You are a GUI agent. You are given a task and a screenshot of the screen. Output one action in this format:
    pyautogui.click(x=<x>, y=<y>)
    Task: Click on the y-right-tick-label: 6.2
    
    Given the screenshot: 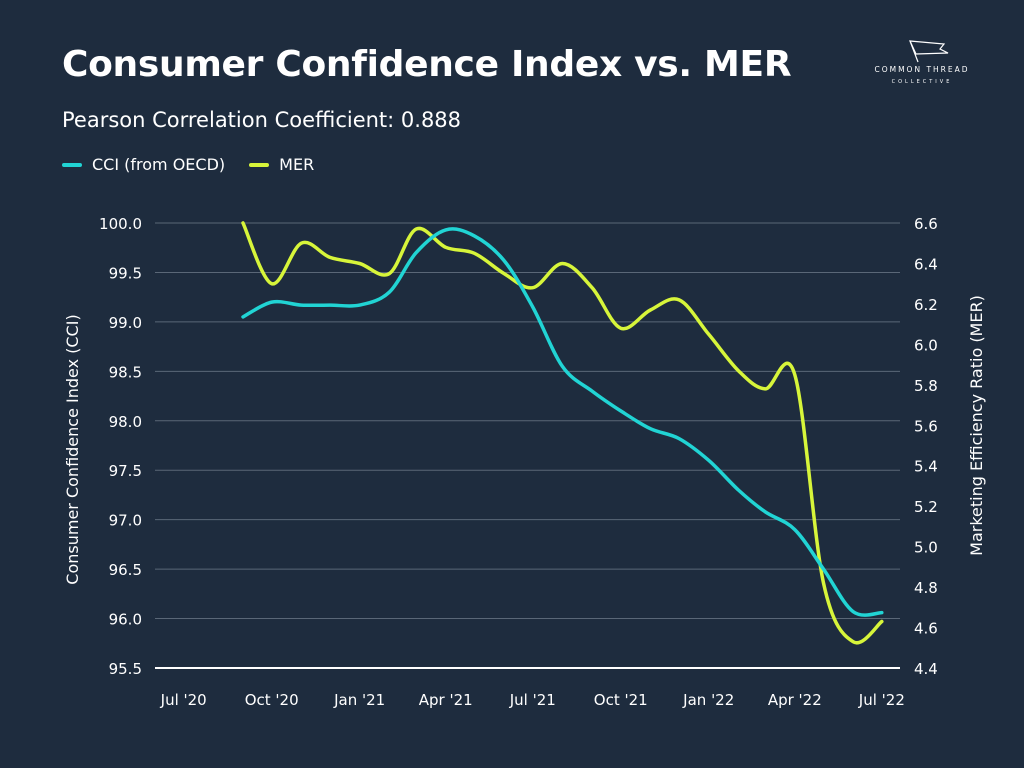 What is the action you would take?
    pyautogui.click(x=926, y=305)
    